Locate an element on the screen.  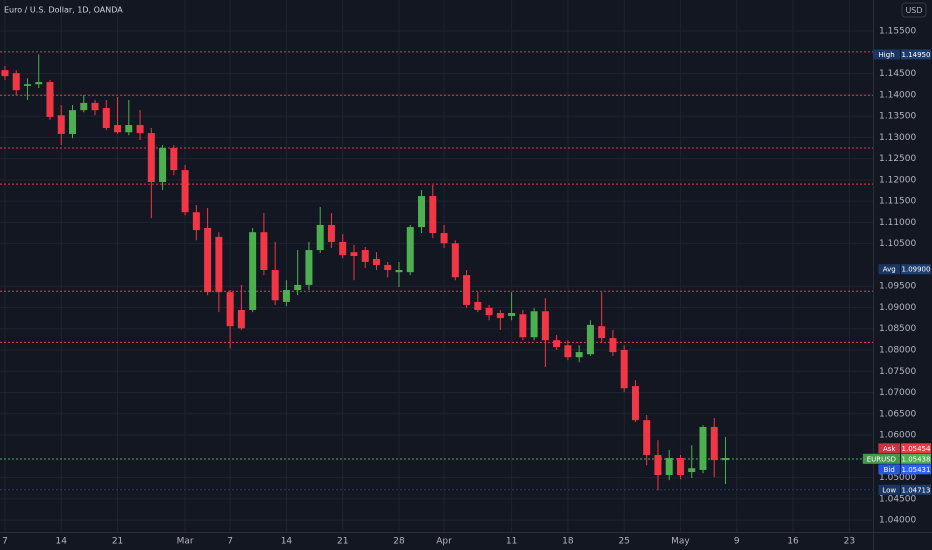
price-label-value: 1.09900 is located at coordinates (916, 270).